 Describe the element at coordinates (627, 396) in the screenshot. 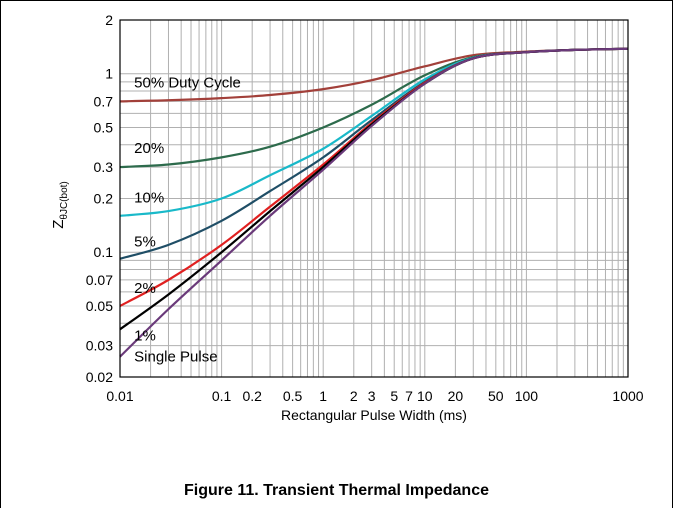

I see `x-tick-label: 1000` at that location.